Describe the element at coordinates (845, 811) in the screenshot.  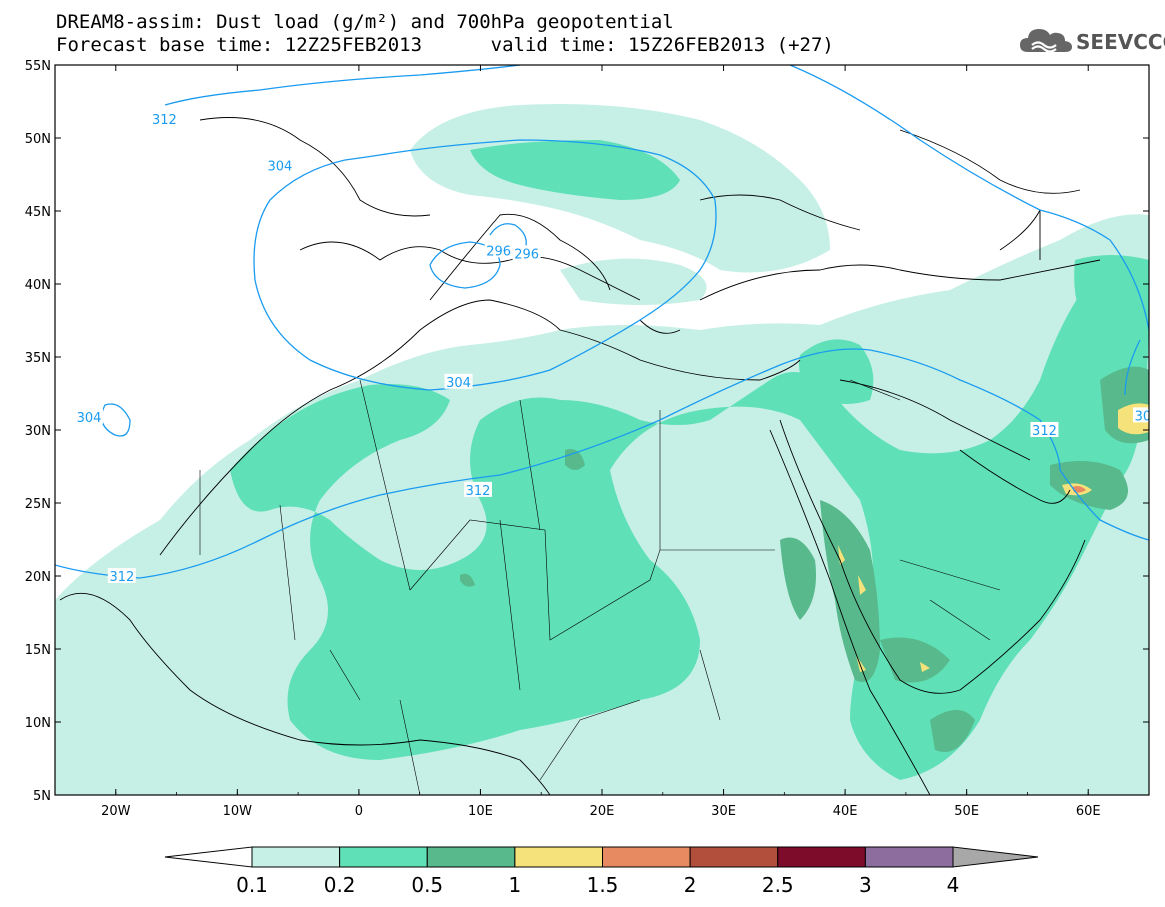
I see `lon-label: 40E` at that location.